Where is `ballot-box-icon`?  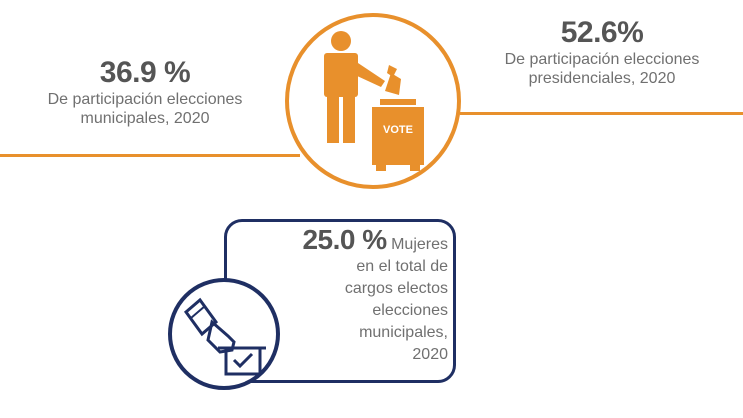
ballot-box-icon is located at coordinates (398, 135).